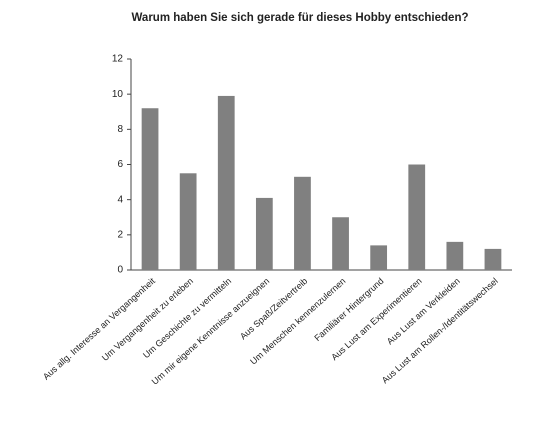  I want to click on y-tick-label: 12, so click(118, 59).